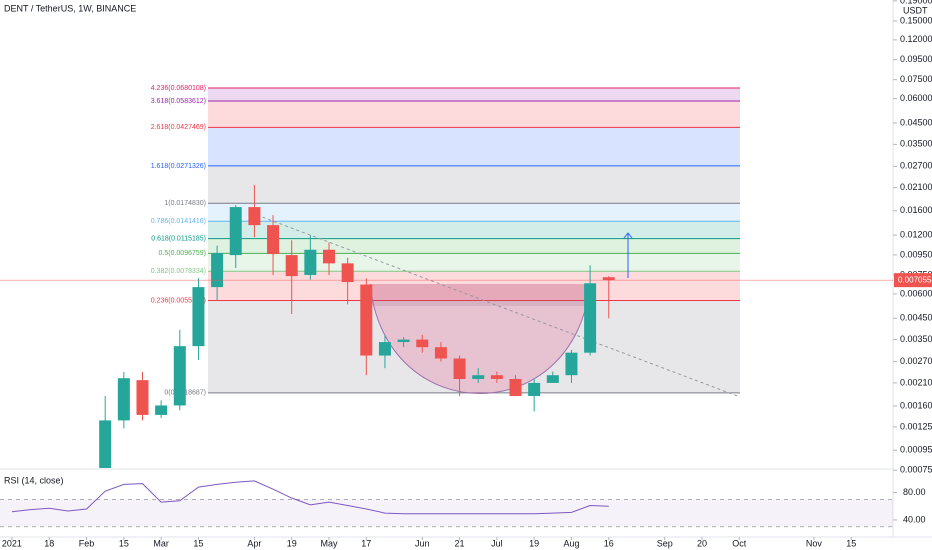  What do you see at coordinates (12, 543) in the screenshot?
I see `x-tick-label: 2021` at bounding box center [12, 543].